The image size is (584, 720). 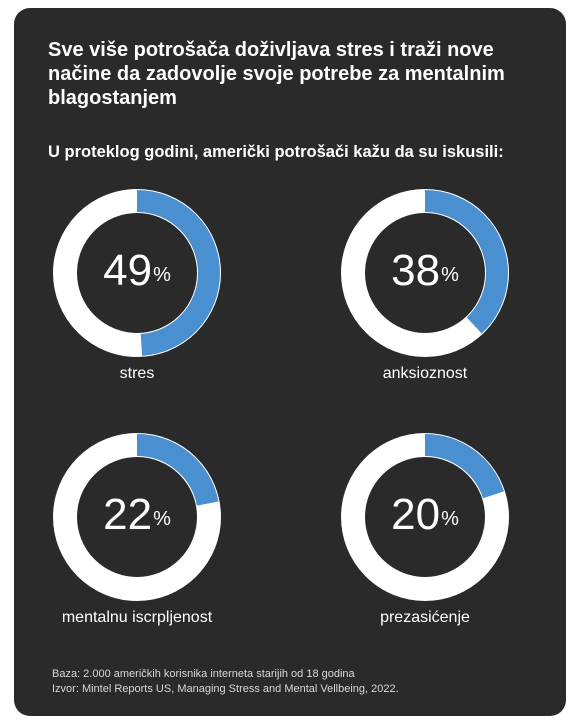 I want to click on percentage-value: 20, so click(x=416, y=514).